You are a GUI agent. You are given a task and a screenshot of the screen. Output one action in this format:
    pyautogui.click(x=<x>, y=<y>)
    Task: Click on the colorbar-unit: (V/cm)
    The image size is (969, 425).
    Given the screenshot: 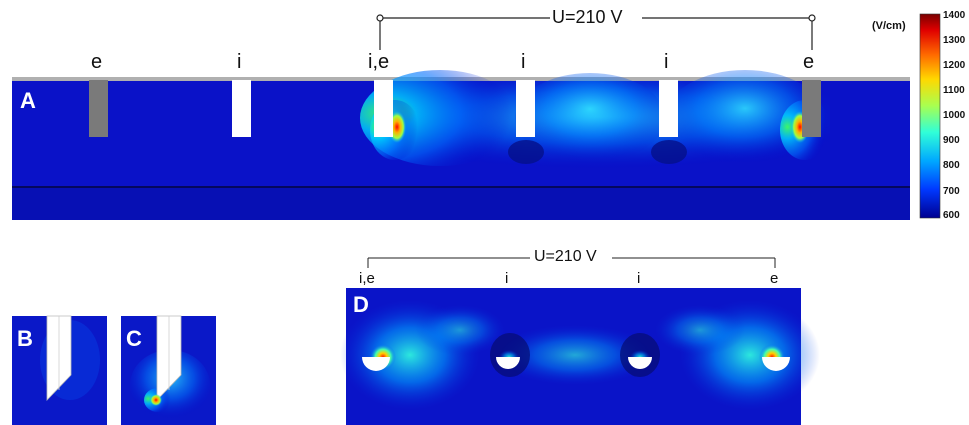 What is the action you would take?
    pyautogui.click(x=889, y=26)
    